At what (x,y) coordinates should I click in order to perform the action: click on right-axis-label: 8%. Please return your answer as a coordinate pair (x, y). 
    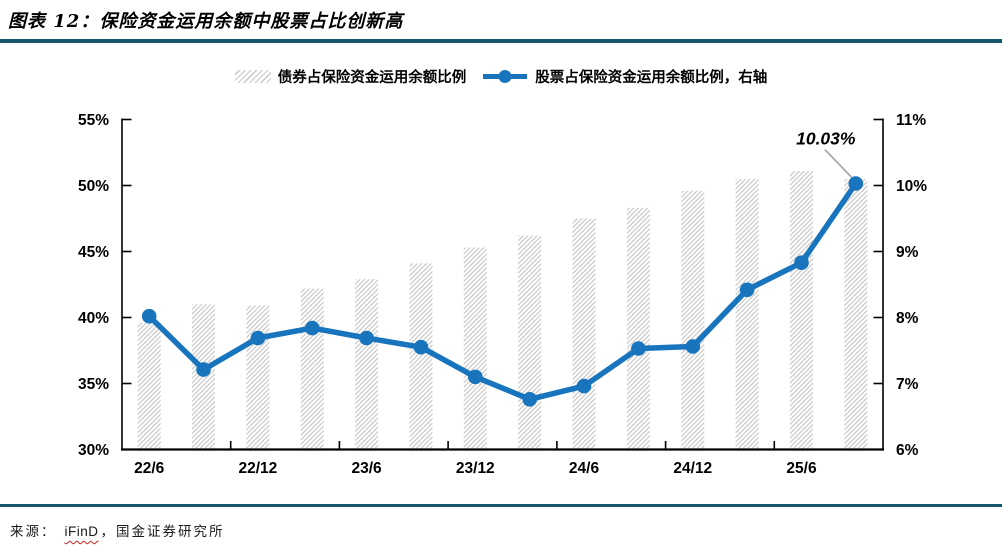
    Looking at the image, I should click on (907, 318).